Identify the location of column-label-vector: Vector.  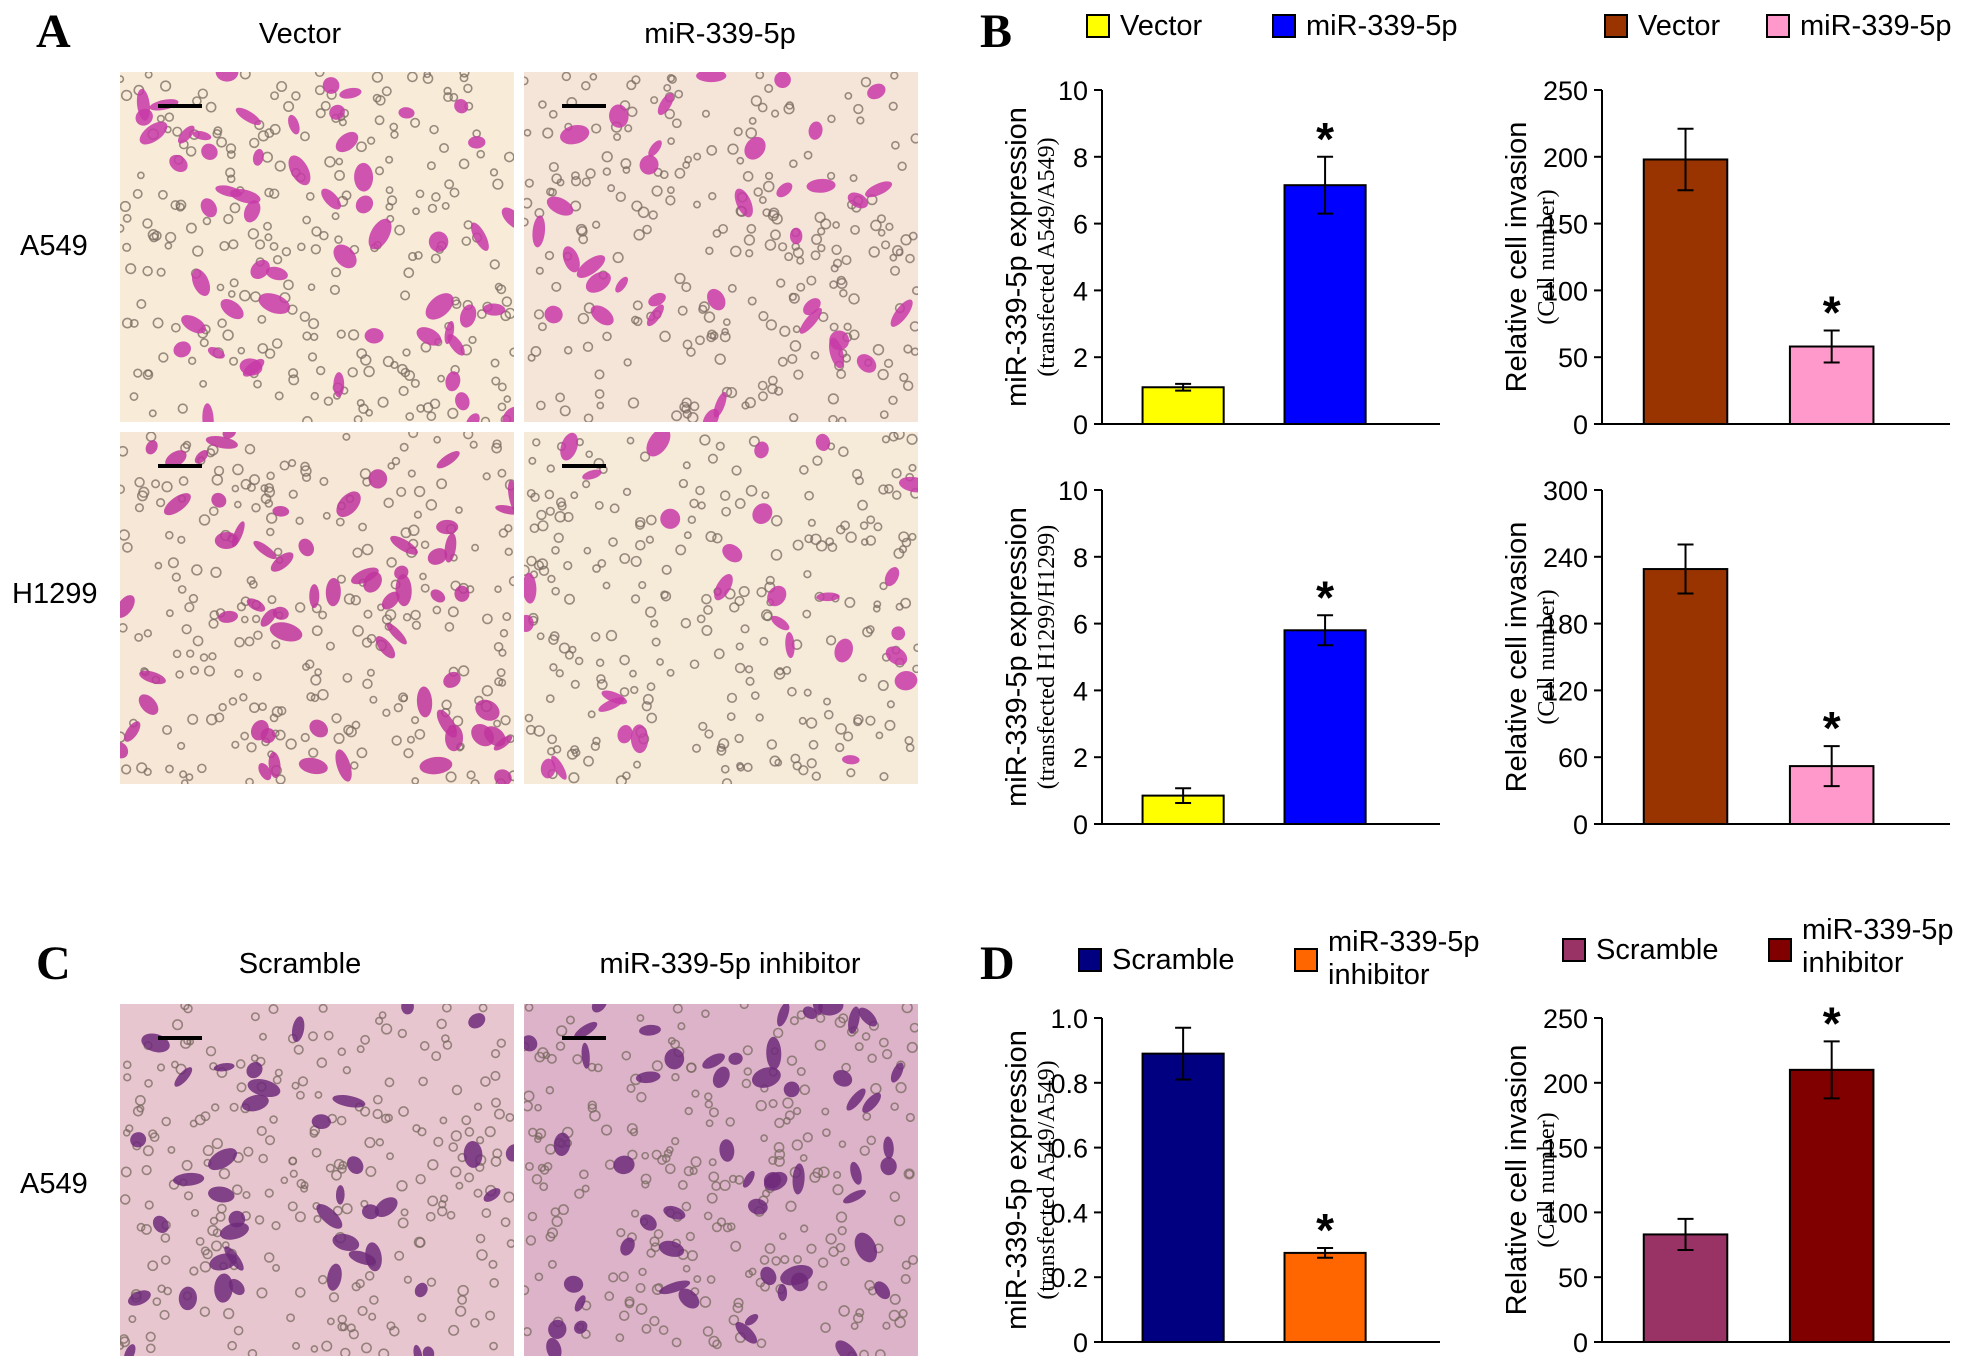
(300, 34).